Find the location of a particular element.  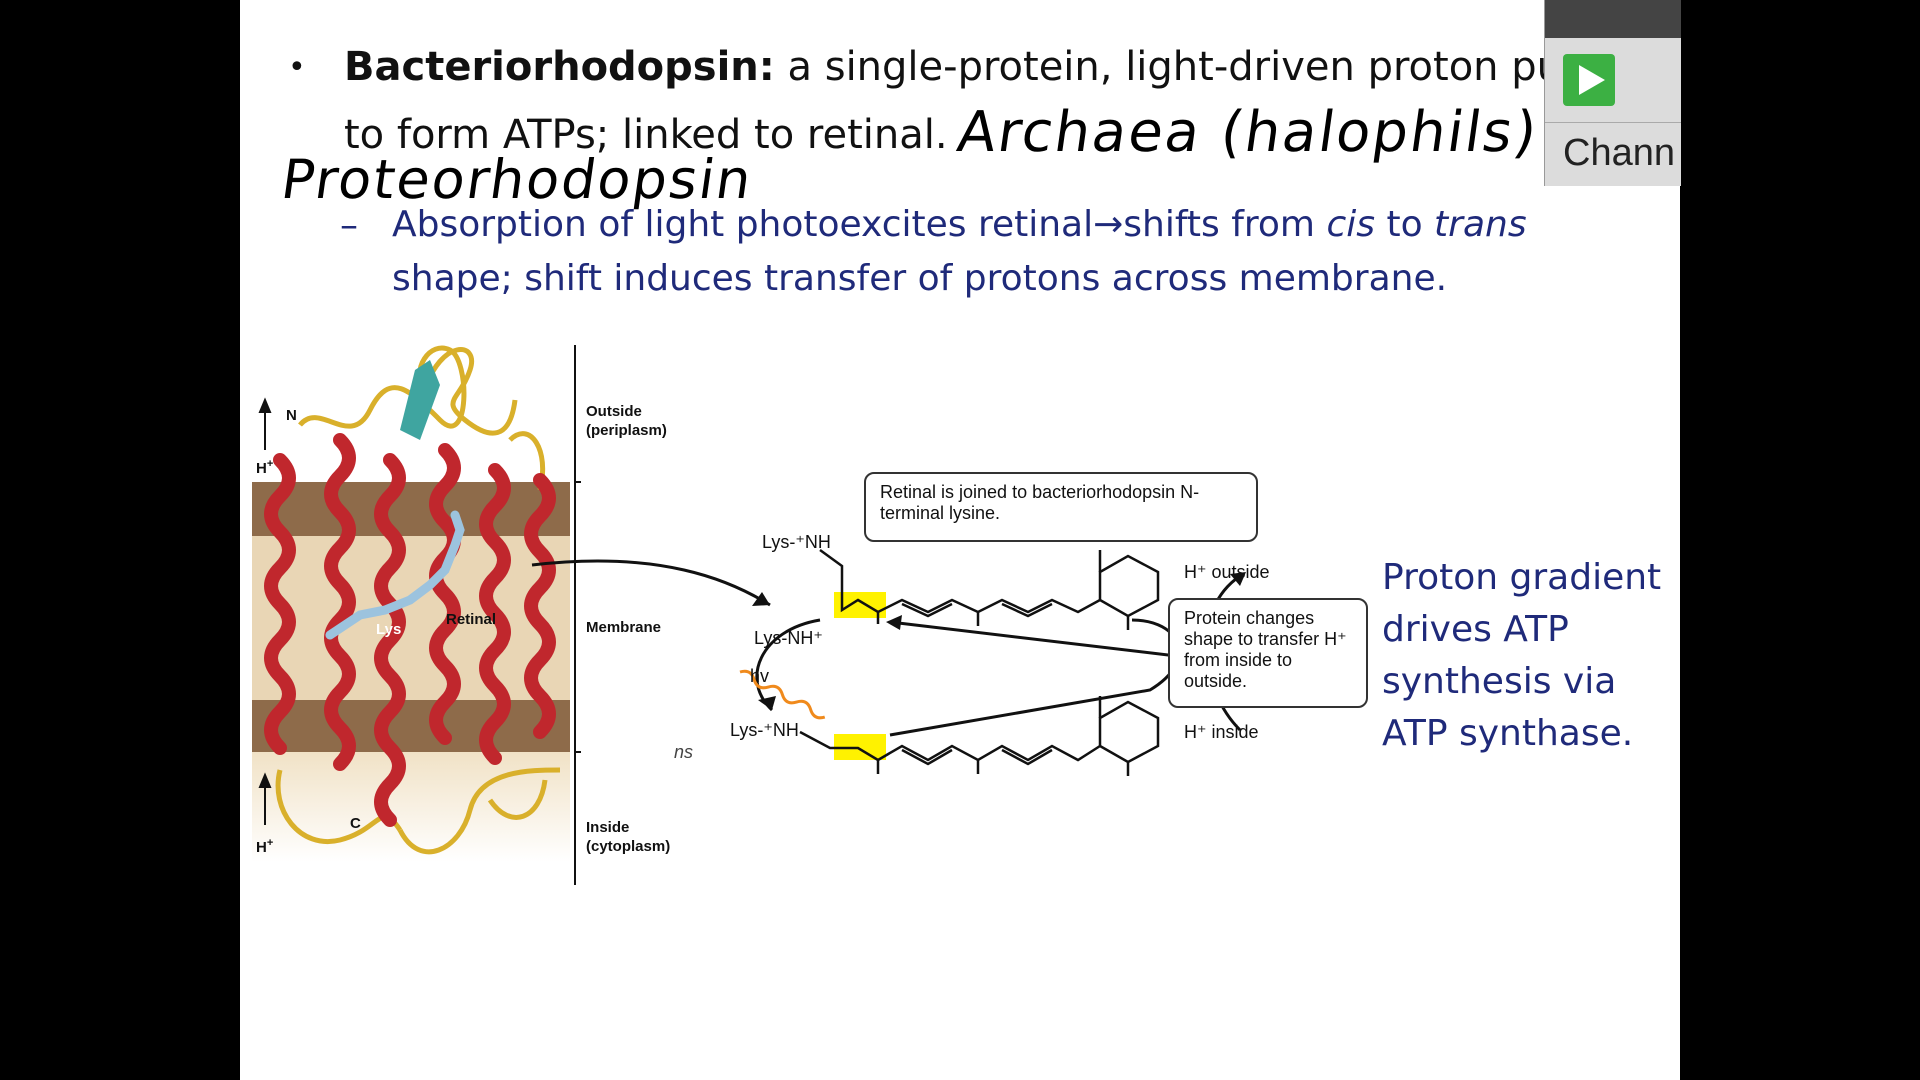

lys-nh-mid-label: Lys-NH⁺ is located at coordinates (788, 638).